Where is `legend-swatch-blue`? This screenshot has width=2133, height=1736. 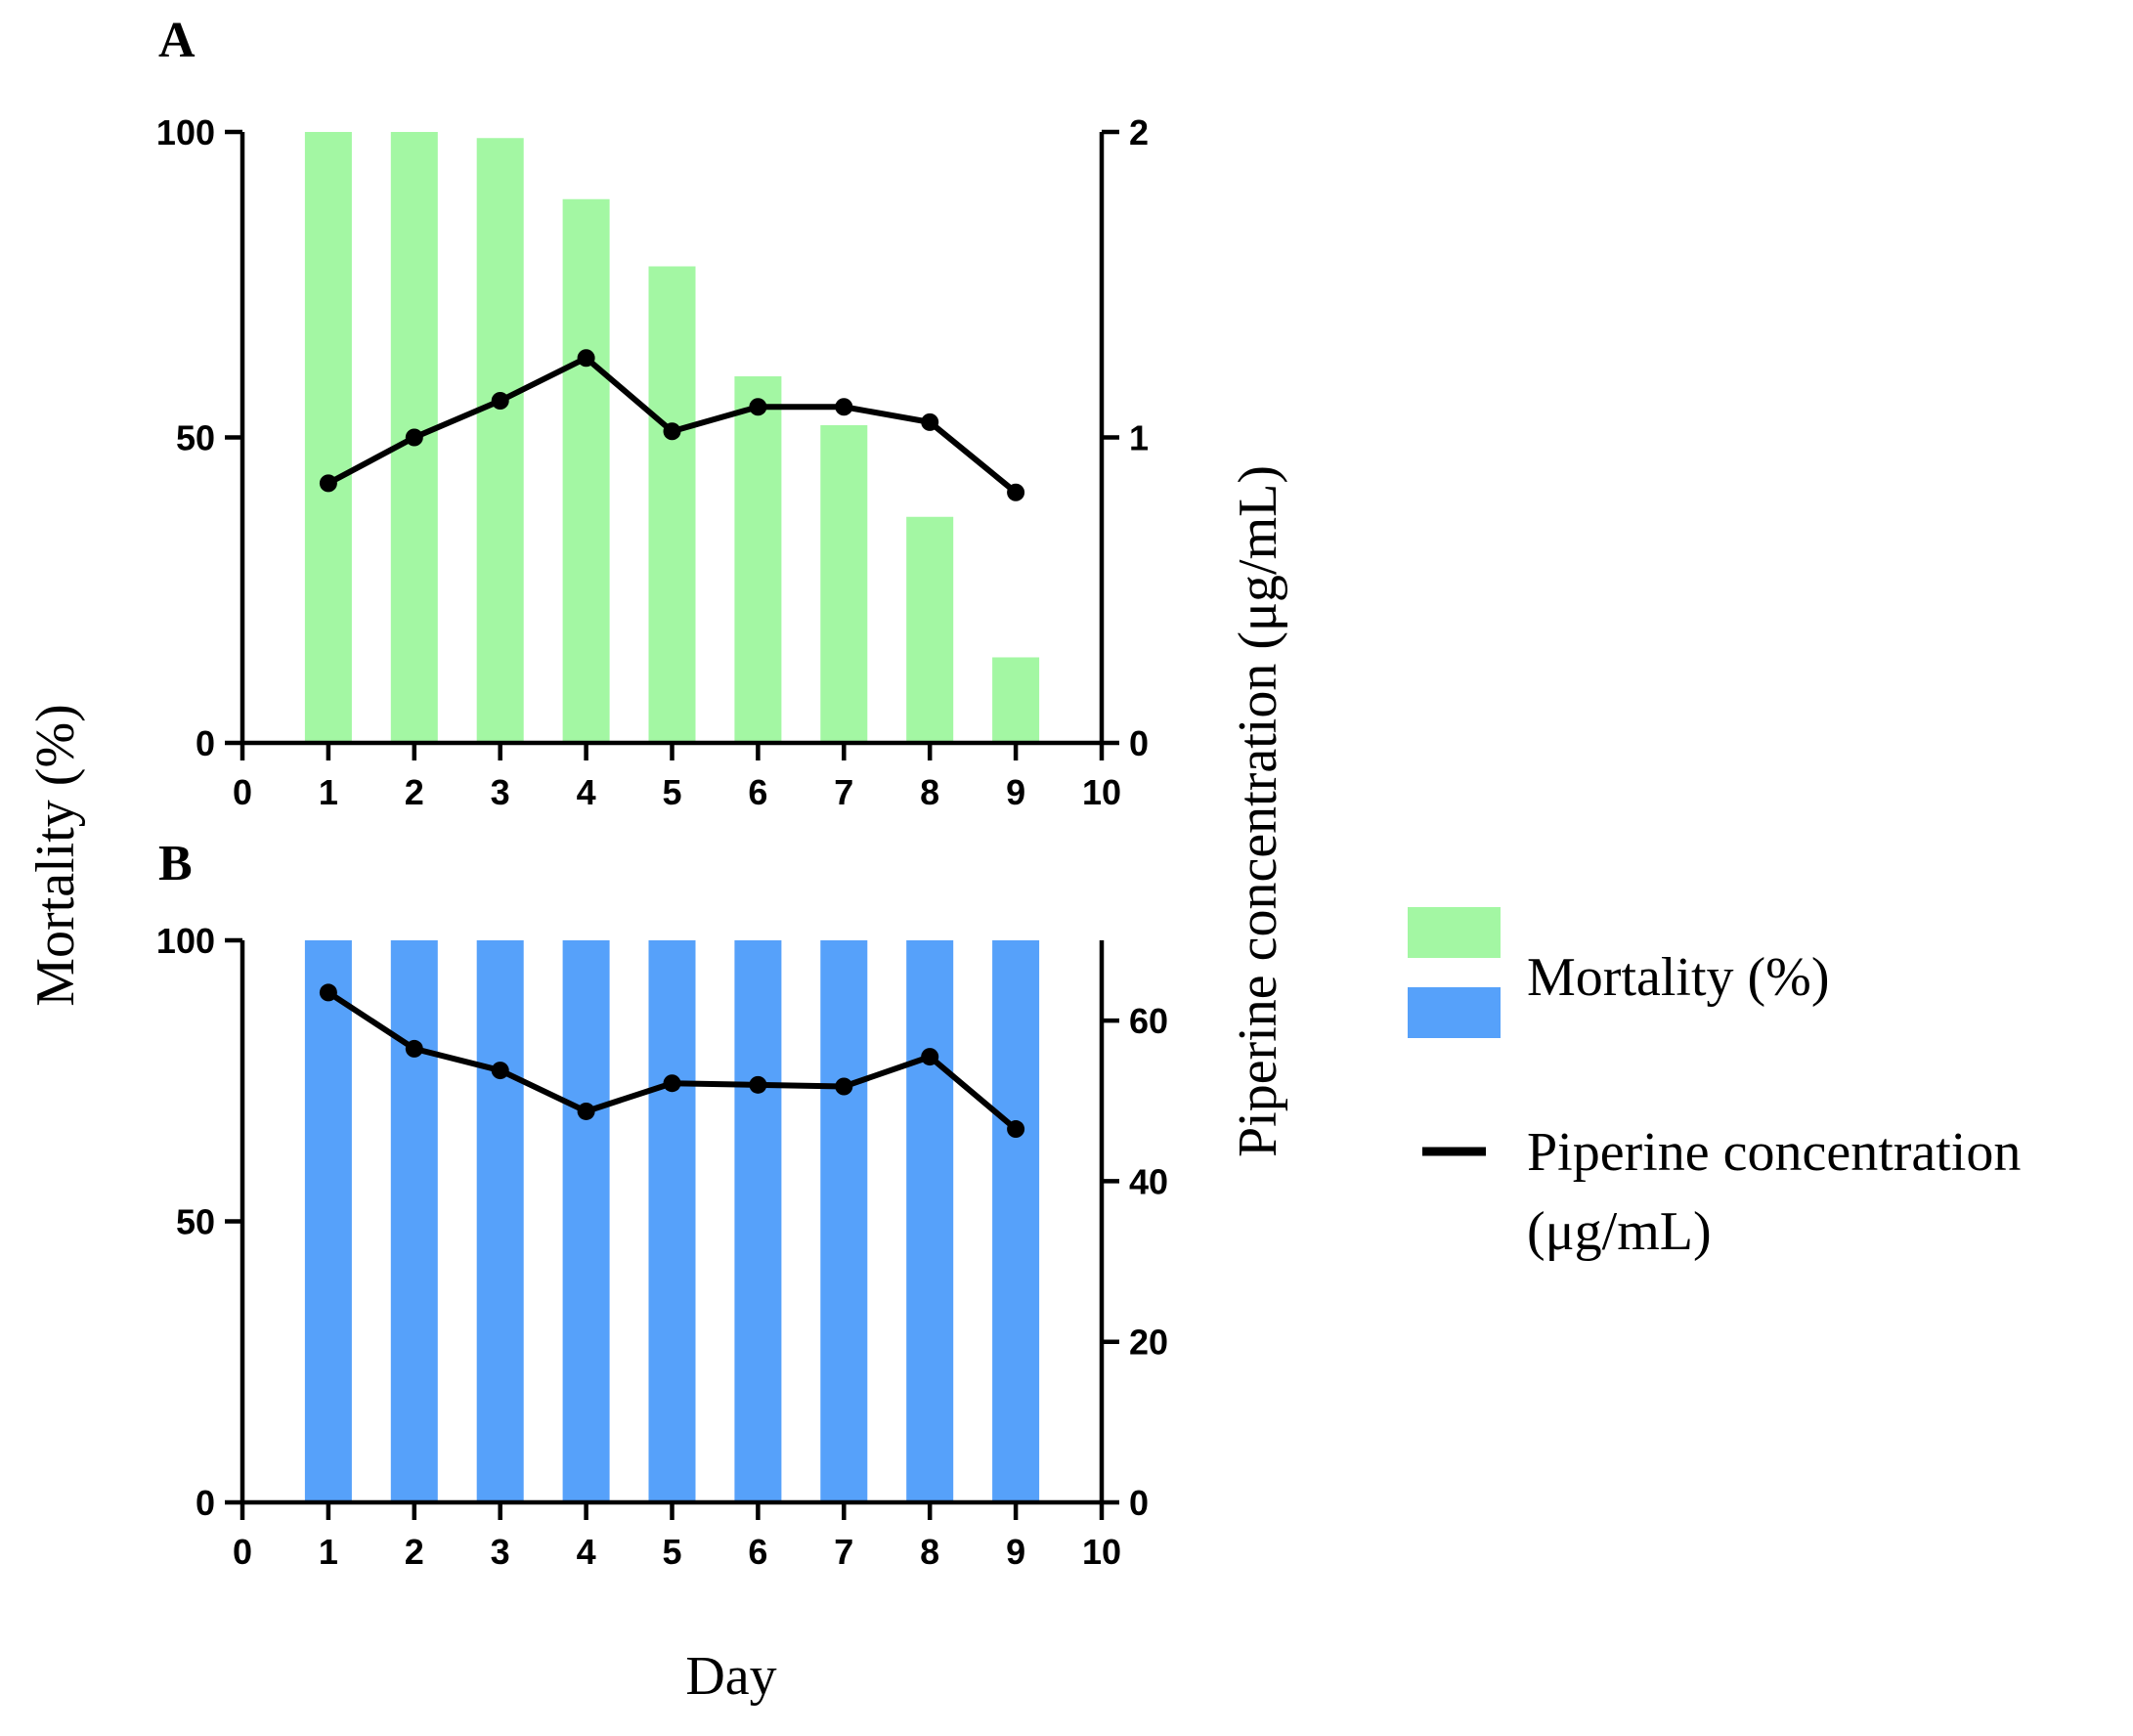
legend-swatch-blue is located at coordinates (1454, 1013).